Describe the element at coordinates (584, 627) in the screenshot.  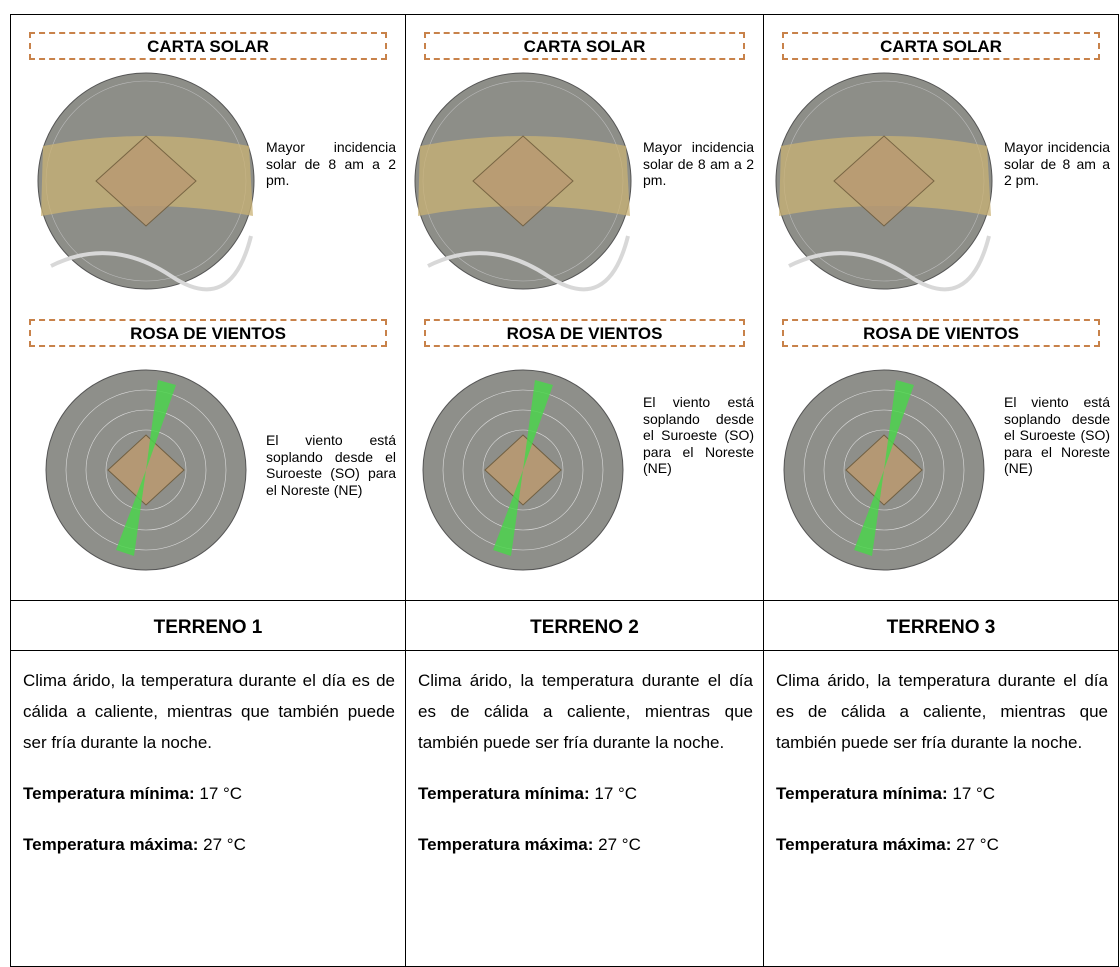
I see `terrain-title: TERRENO 2` at that location.